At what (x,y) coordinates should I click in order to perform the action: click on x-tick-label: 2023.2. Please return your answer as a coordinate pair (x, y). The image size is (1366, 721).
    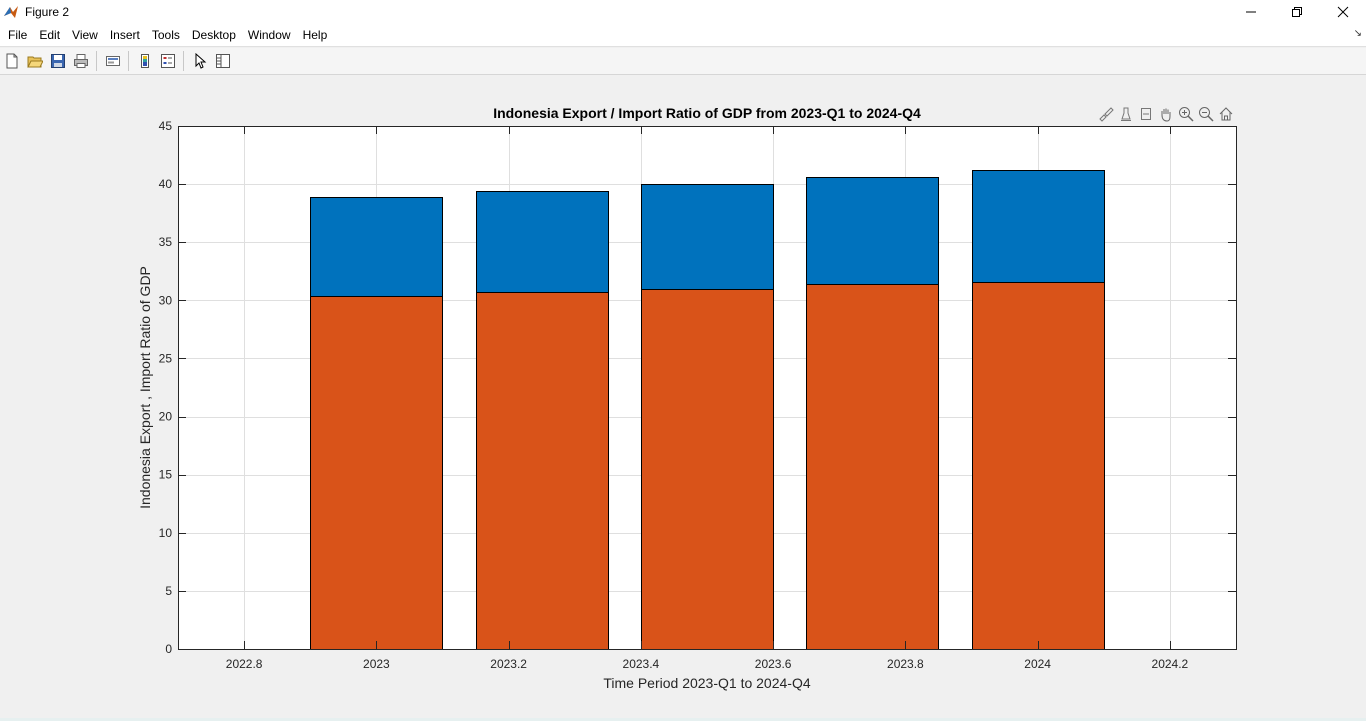
    Looking at the image, I should click on (508, 664).